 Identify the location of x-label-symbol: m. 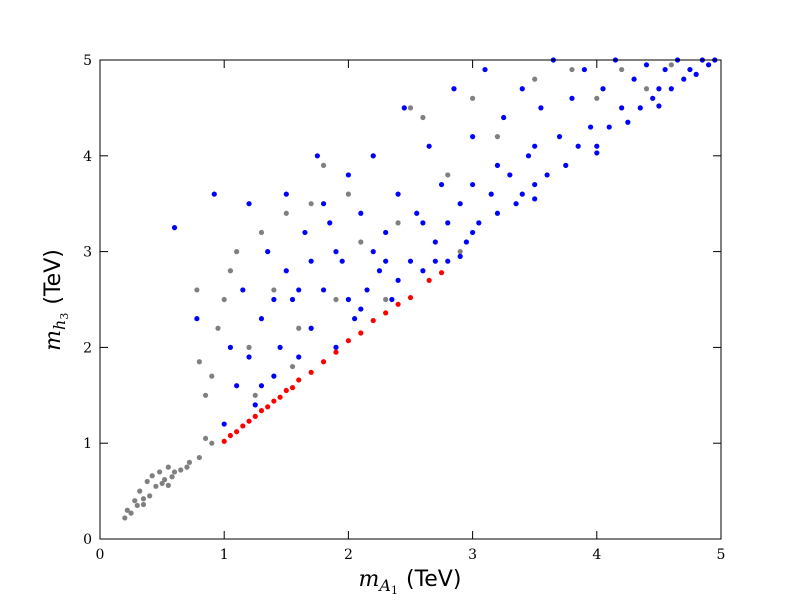
(369, 579).